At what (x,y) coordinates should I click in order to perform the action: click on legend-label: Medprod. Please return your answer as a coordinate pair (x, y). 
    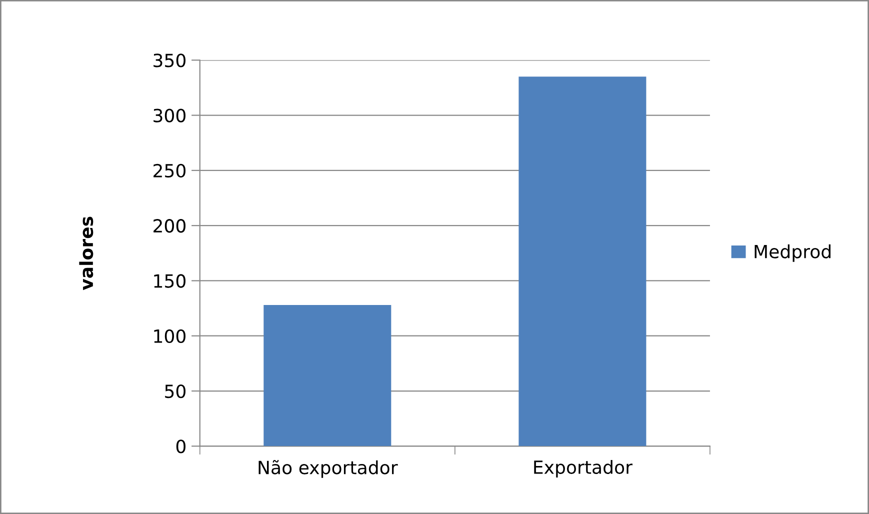
    Looking at the image, I should click on (792, 253).